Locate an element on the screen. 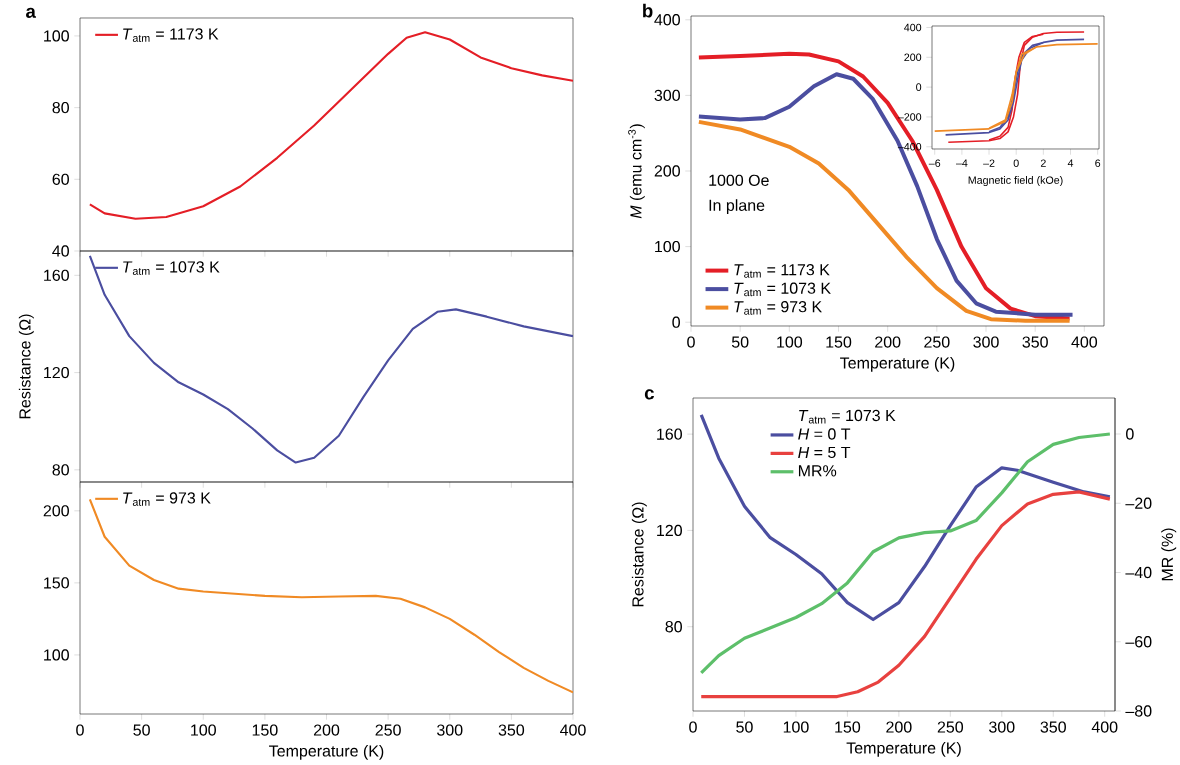 Image resolution: width=1180 pixels, height=765 pixels. y2-tick-label: –60 is located at coordinates (1138, 642).